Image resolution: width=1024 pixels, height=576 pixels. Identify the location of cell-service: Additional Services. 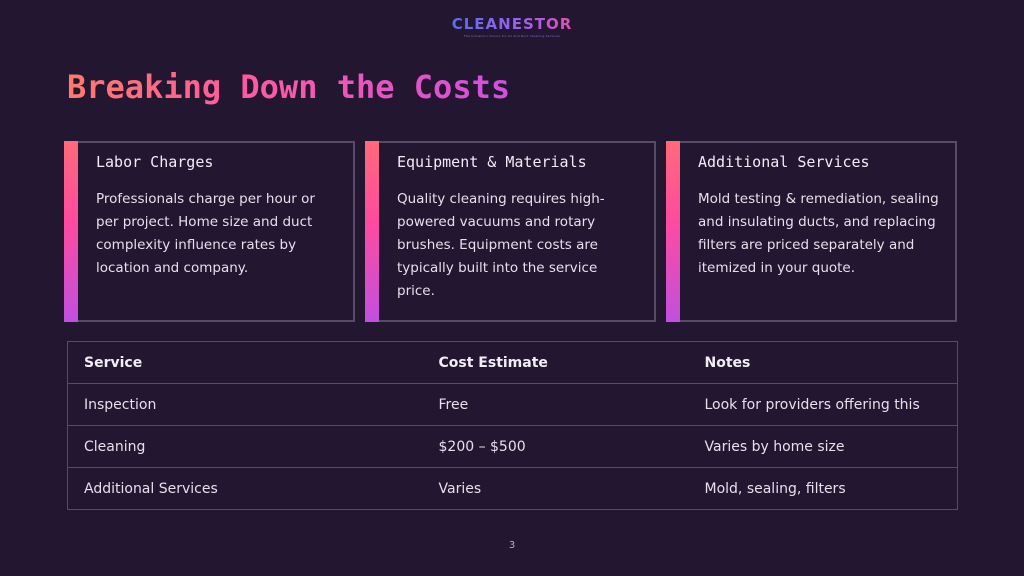
(245, 488).